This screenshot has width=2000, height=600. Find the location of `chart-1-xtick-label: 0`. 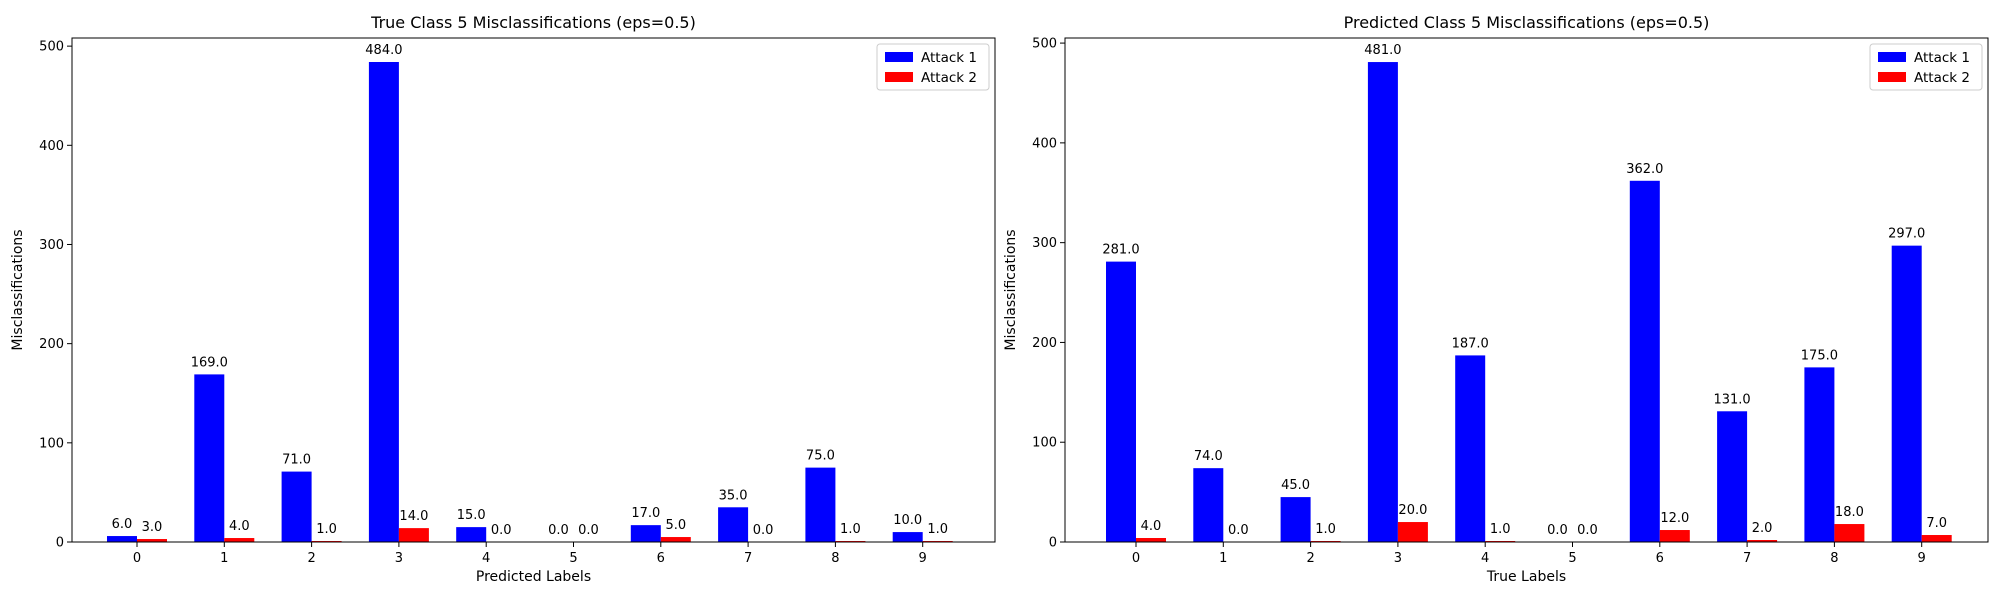

chart-1-xtick-label: 0 is located at coordinates (137, 558).